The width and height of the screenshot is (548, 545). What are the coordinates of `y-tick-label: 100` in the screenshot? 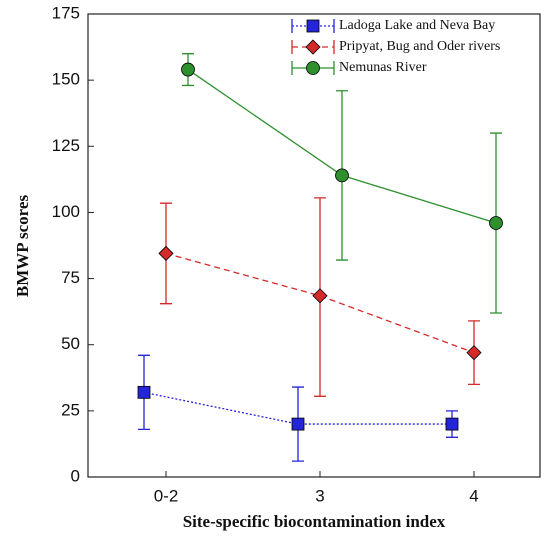 It's located at (66, 211).